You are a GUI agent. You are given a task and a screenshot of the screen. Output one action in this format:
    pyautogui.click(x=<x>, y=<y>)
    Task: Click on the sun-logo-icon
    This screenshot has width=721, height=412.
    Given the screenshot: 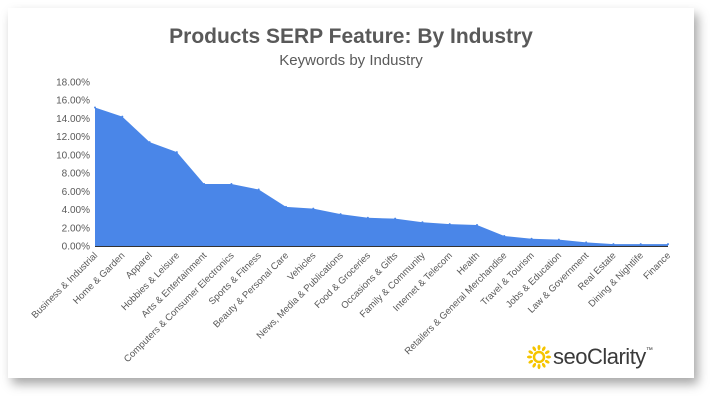 What is the action you would take?
    pyautogui.click(x=539, y=357)
    